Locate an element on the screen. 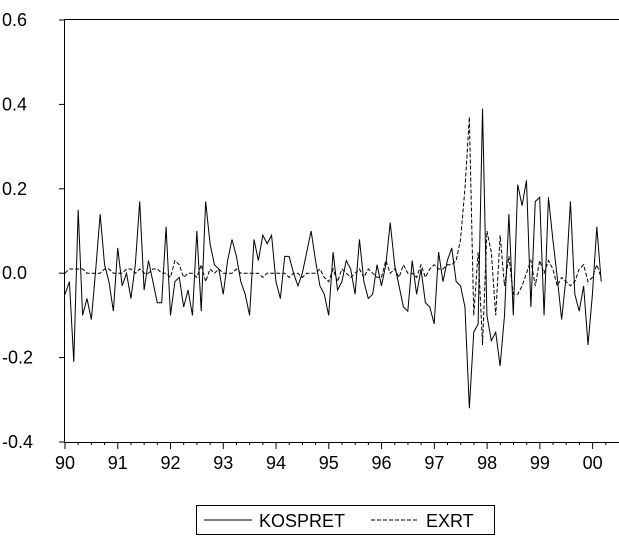  y-tick-label: 0.2 is located at coordinates (14, 189).